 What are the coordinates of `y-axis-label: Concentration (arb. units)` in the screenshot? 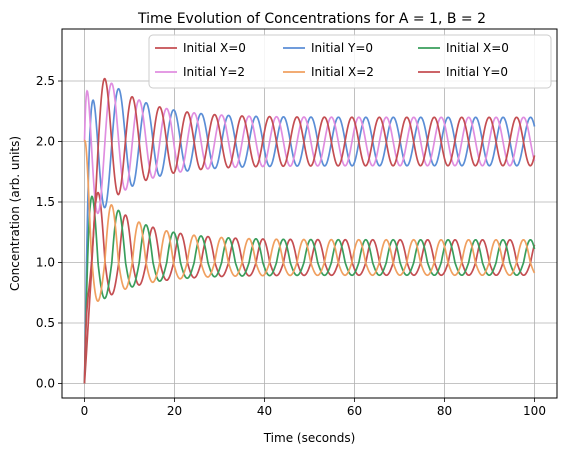 It's located at (15, 213).